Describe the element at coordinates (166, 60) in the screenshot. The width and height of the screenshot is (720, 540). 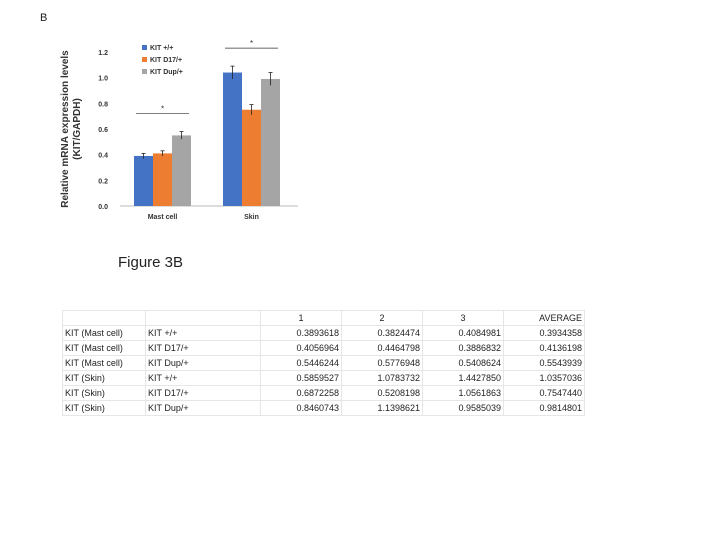
I see `legend-label: KIT D17/+` at that location.